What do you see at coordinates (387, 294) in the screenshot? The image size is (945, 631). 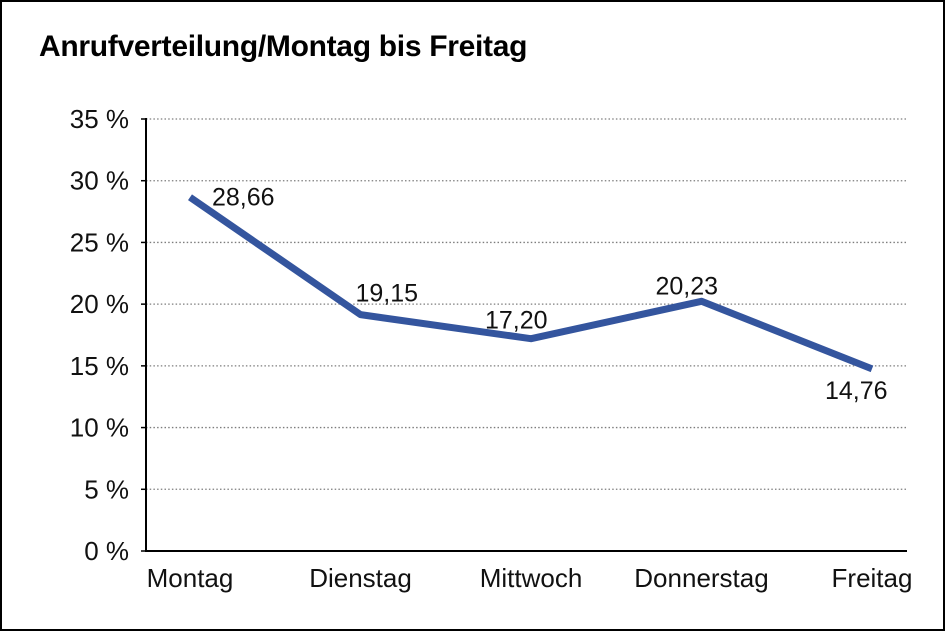 I see `data-point-label: 19,15` at bounding box center [387, 294].